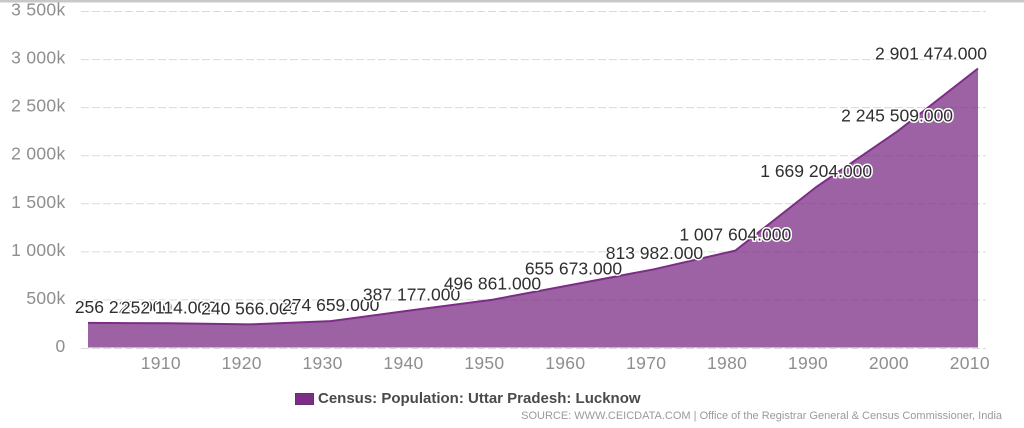 The height and width of the screenshot is (428, 1024). I want to click on svg-text: 1930, so click(323, 363).